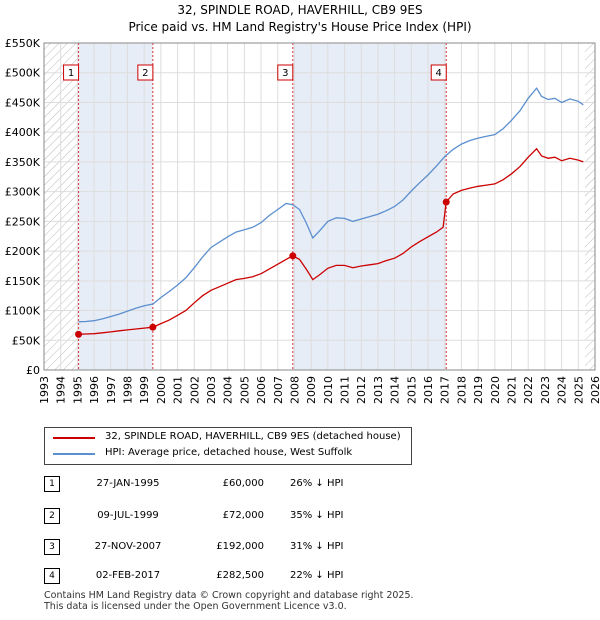 The height and width of the screenshot is (620, 600). Describe the element at coordinates (294, 390) in the screenshot. I see `x-tick-label: 2008` at that location.